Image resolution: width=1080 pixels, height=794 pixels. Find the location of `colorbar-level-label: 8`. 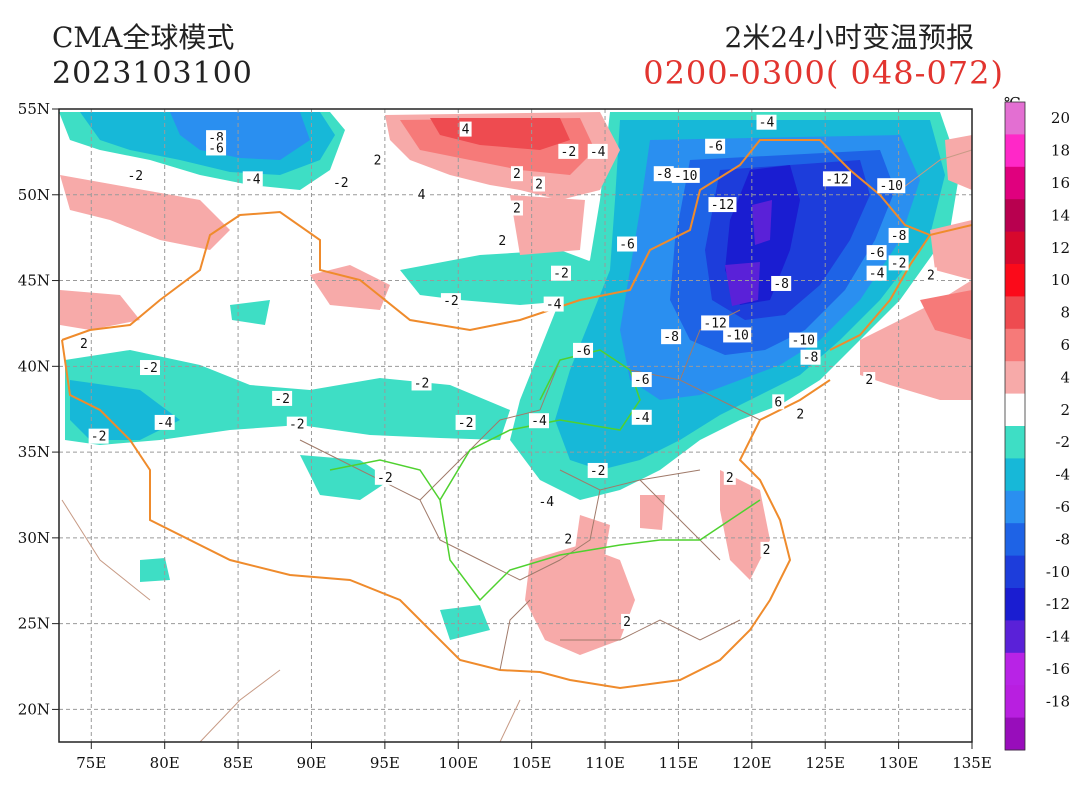

colorbar-level-label: 8 is located at coordinates (1065, 313).